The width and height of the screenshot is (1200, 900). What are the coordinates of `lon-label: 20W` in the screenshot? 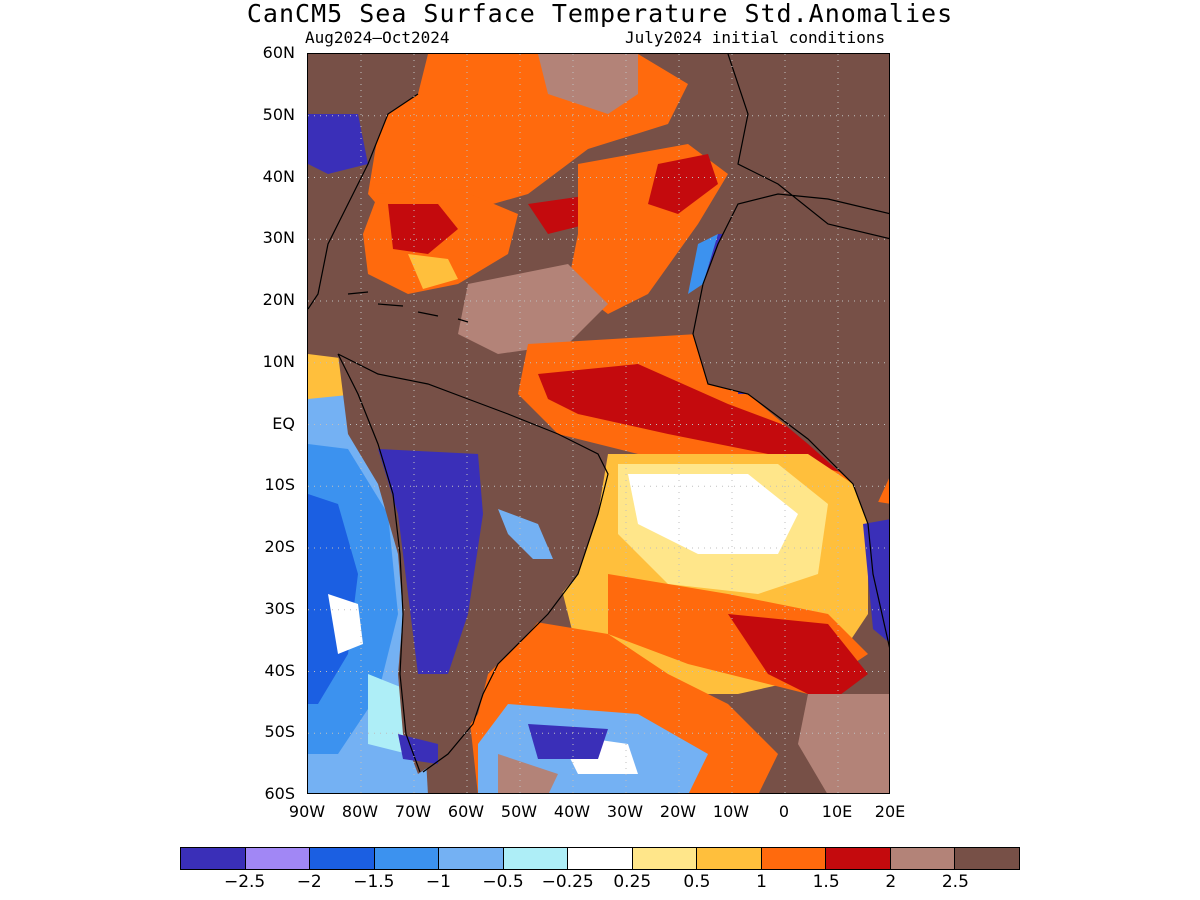 It's located at (678, 811).